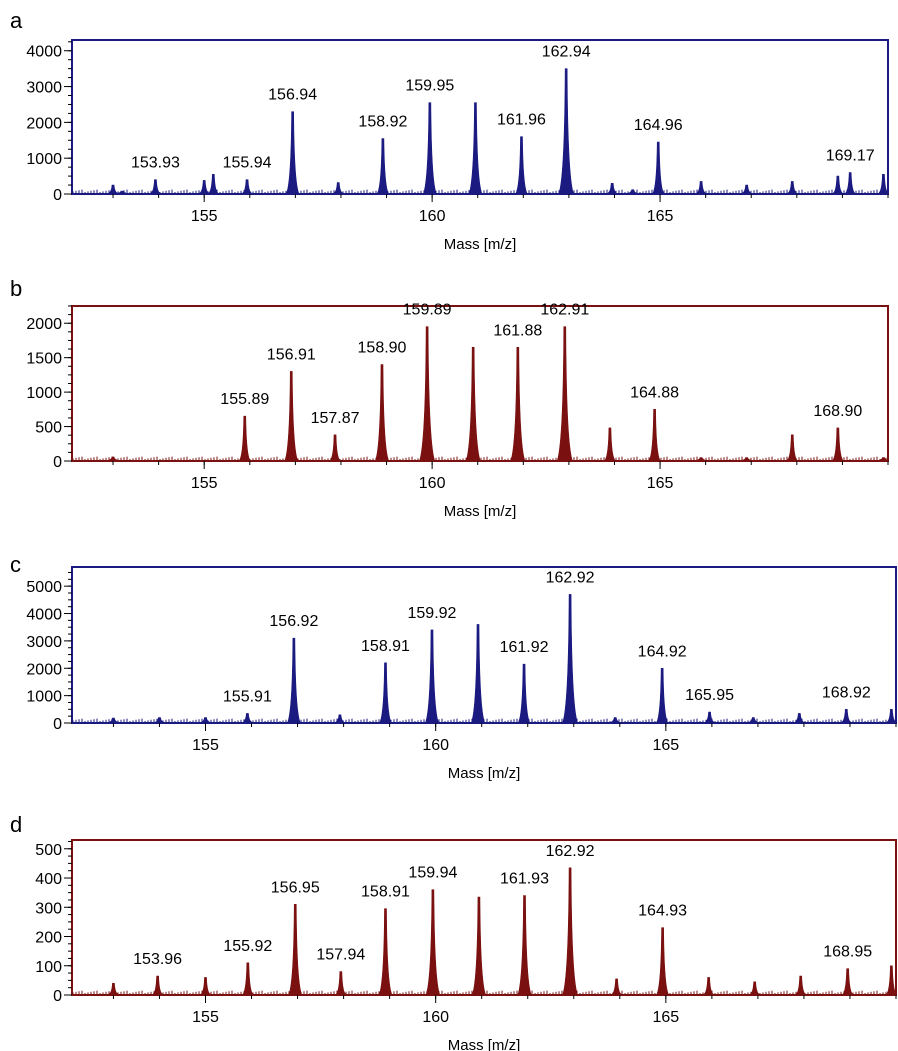 The image size is (898, 1051). Describe the element at coordinates (382, 348) in the screenshot. I see `peak-label: 158.90` at that location.